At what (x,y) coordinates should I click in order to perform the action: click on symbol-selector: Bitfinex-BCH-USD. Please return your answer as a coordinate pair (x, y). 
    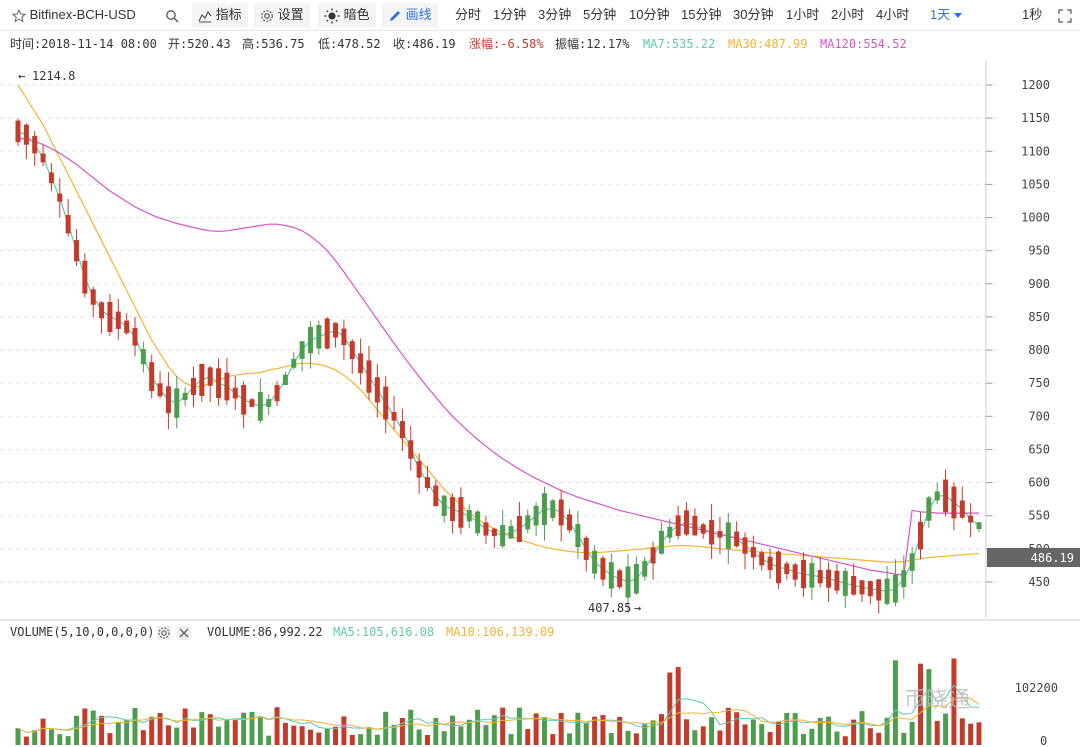
    Looking at the image, I should click on (74, 15).